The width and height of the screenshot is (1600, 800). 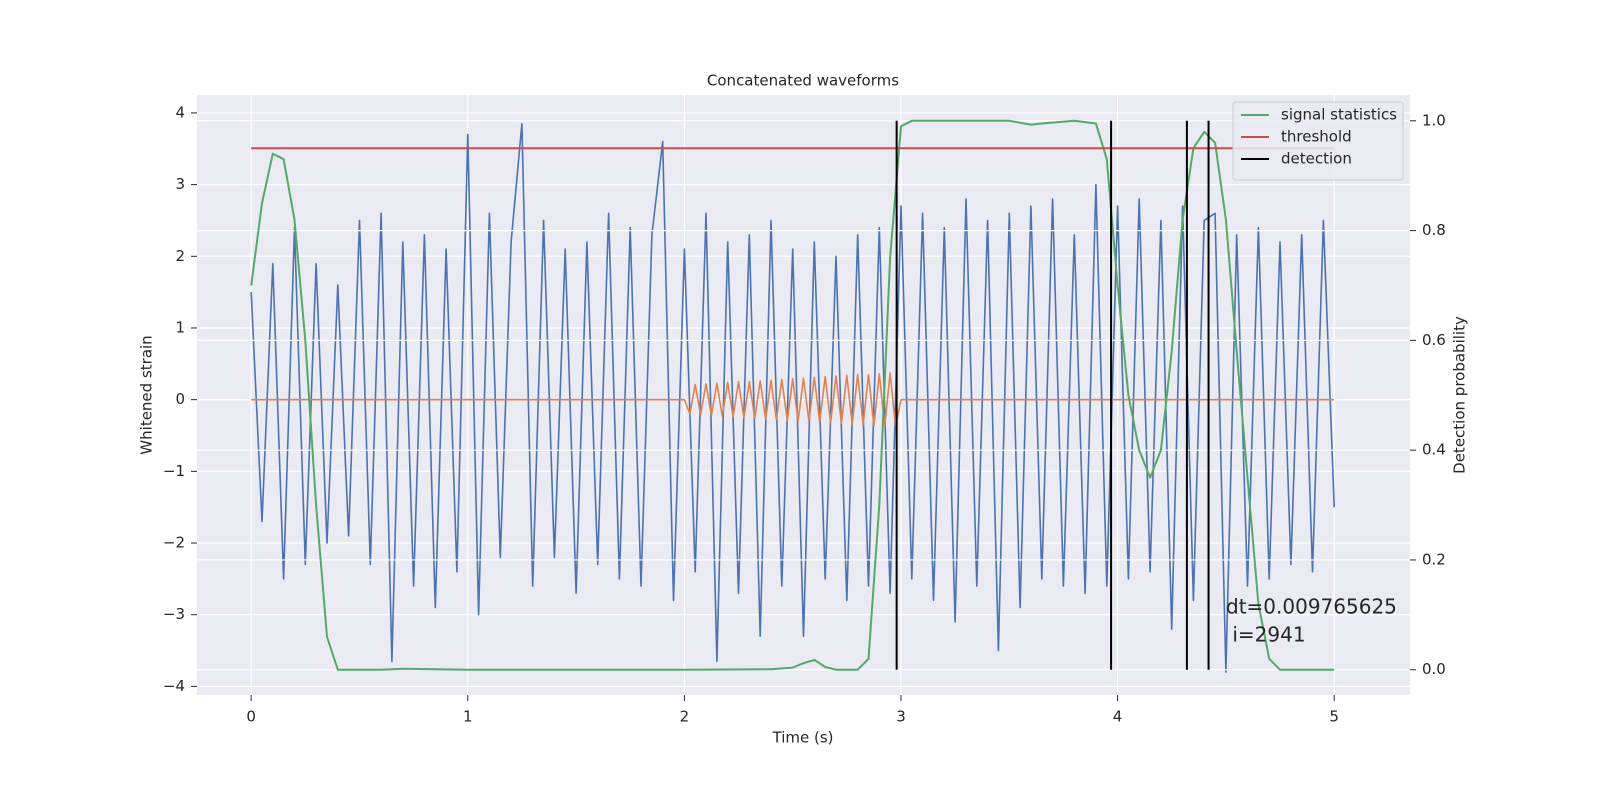 I want to click on legend-box, so click(x=1318, y=141).